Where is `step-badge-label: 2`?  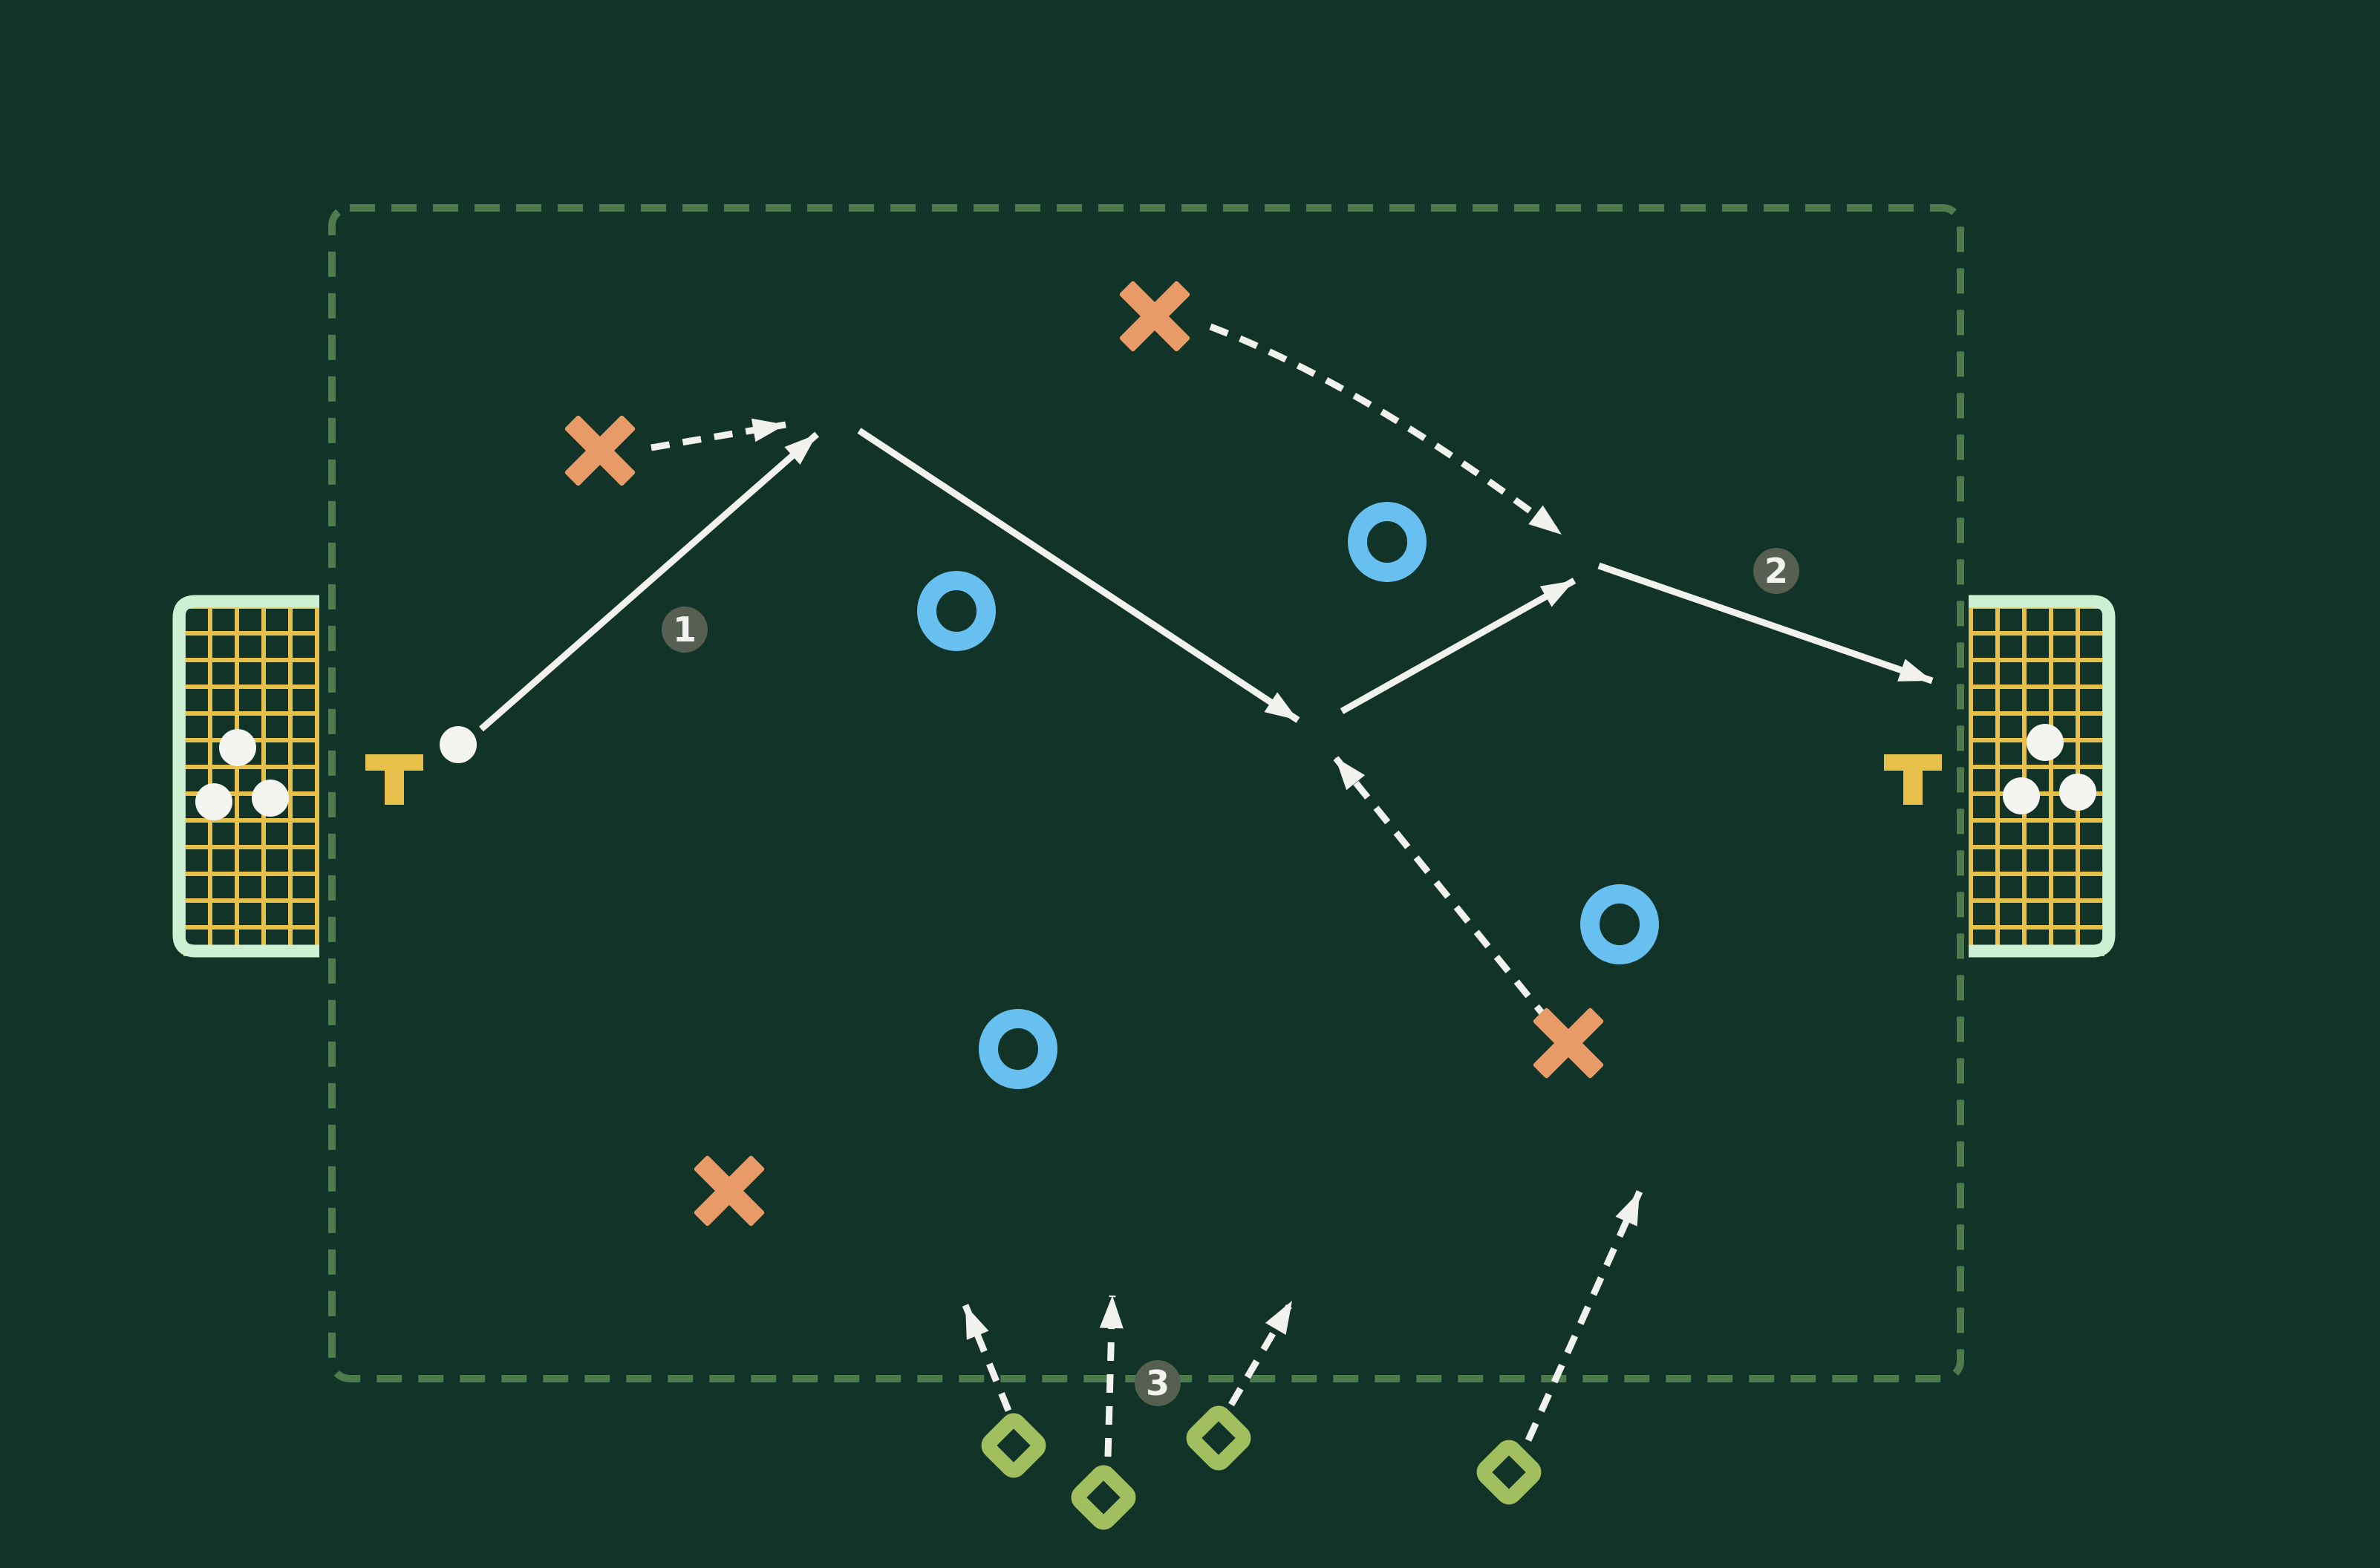
step-badge-label: 2 is located at coordinates (1776, 571).